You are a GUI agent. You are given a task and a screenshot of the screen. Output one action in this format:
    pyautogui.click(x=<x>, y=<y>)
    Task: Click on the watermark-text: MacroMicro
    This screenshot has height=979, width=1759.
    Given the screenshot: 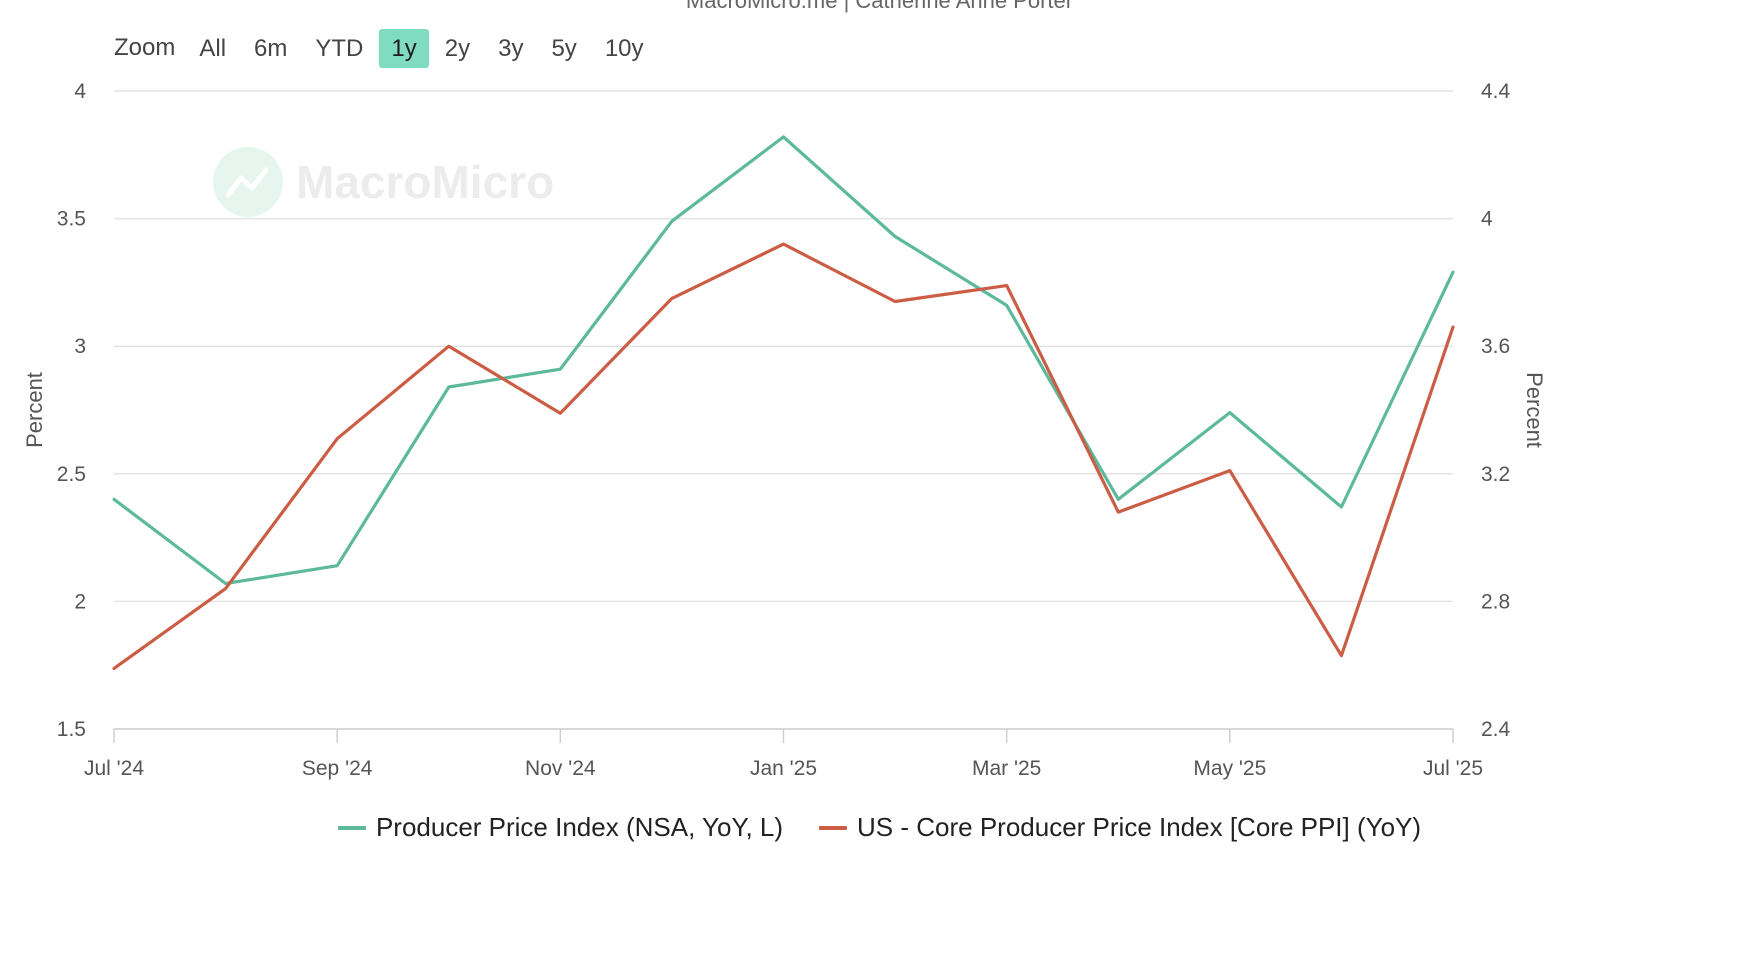 What is the action you would take?
    pyautogui.click(x=425, y=182)
    